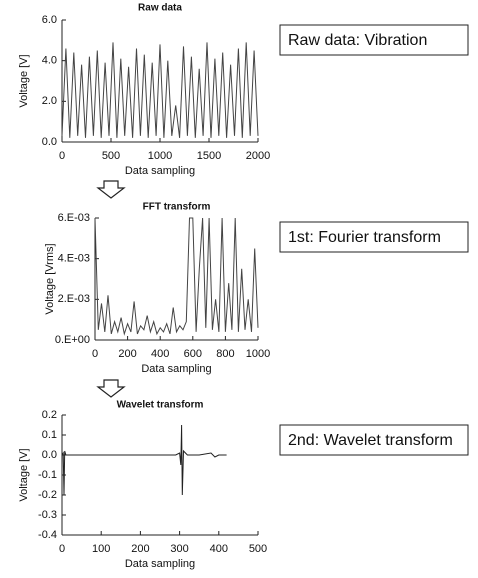 The height and width of the screenshot is (578, 478). I want to click on x-tick-label: 600, so click(193, 354).